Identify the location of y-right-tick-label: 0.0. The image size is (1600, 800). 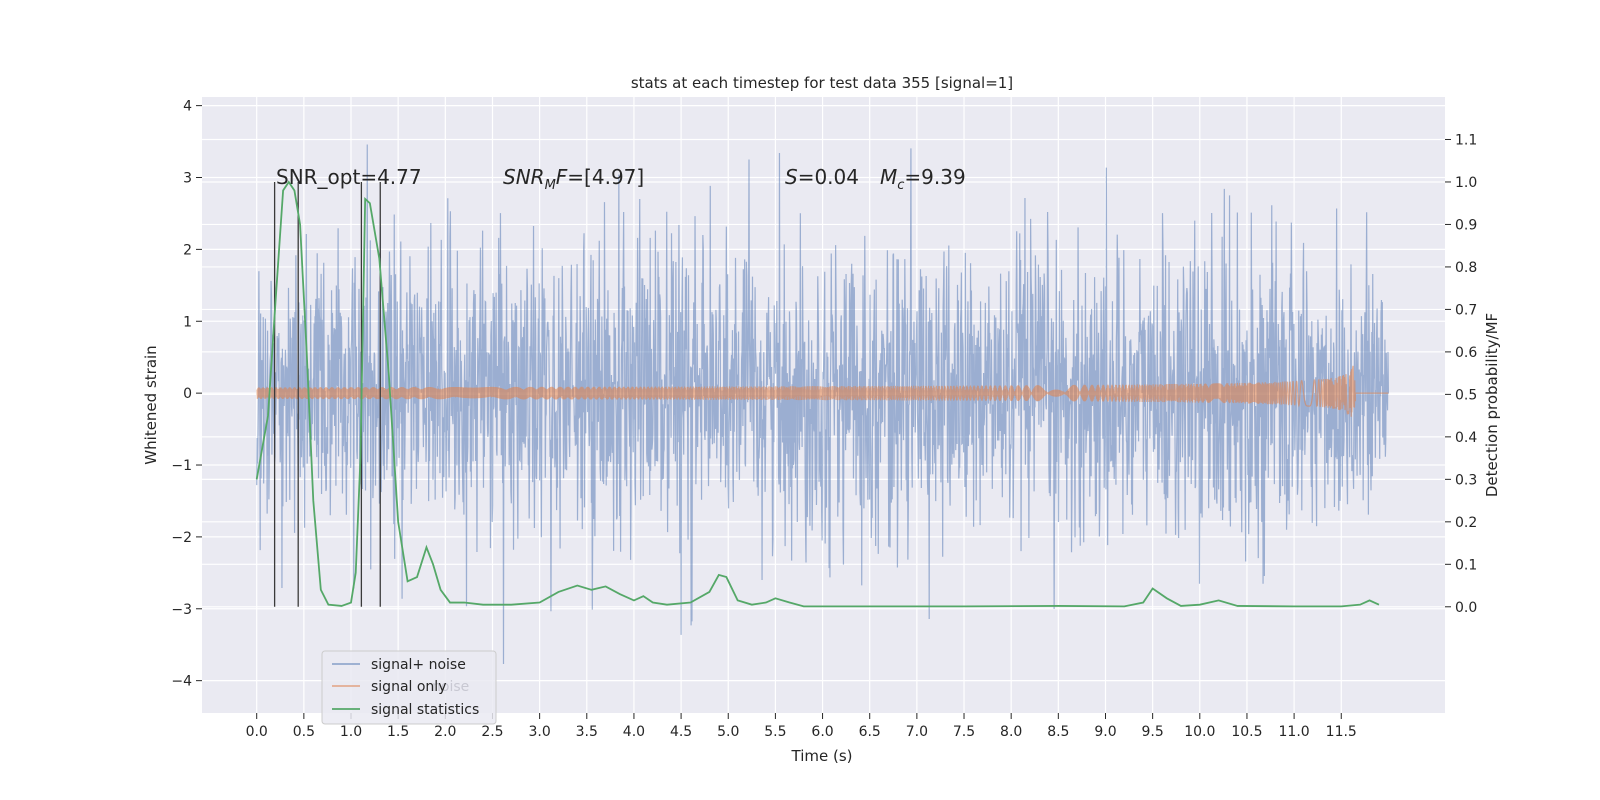
(1466, 608).